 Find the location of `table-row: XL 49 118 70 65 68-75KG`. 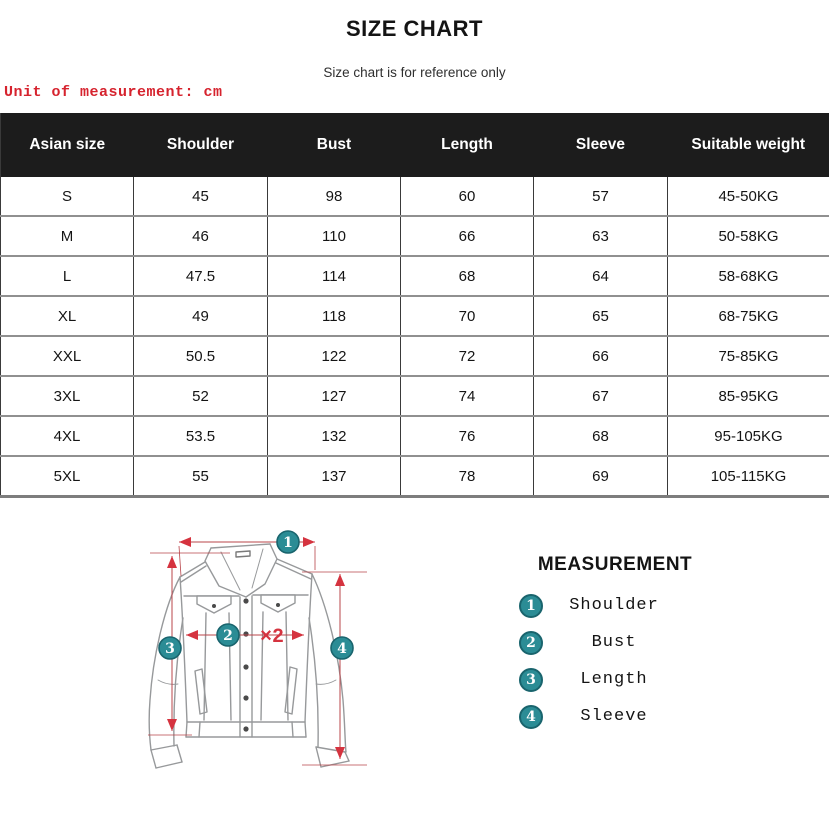

table-row: XL 49 118 70 65 68-75KG is located at coordinates (414, 316).